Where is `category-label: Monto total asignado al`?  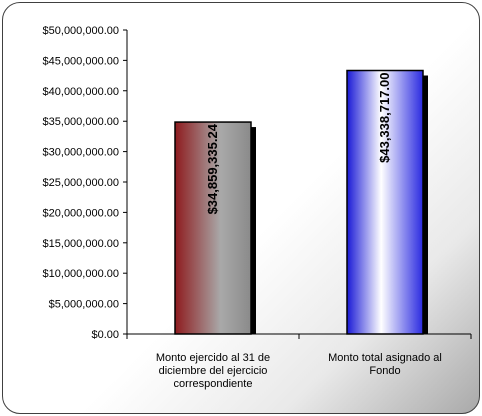 category-label: Monto total asignado al is located at coordinates (385, 358).